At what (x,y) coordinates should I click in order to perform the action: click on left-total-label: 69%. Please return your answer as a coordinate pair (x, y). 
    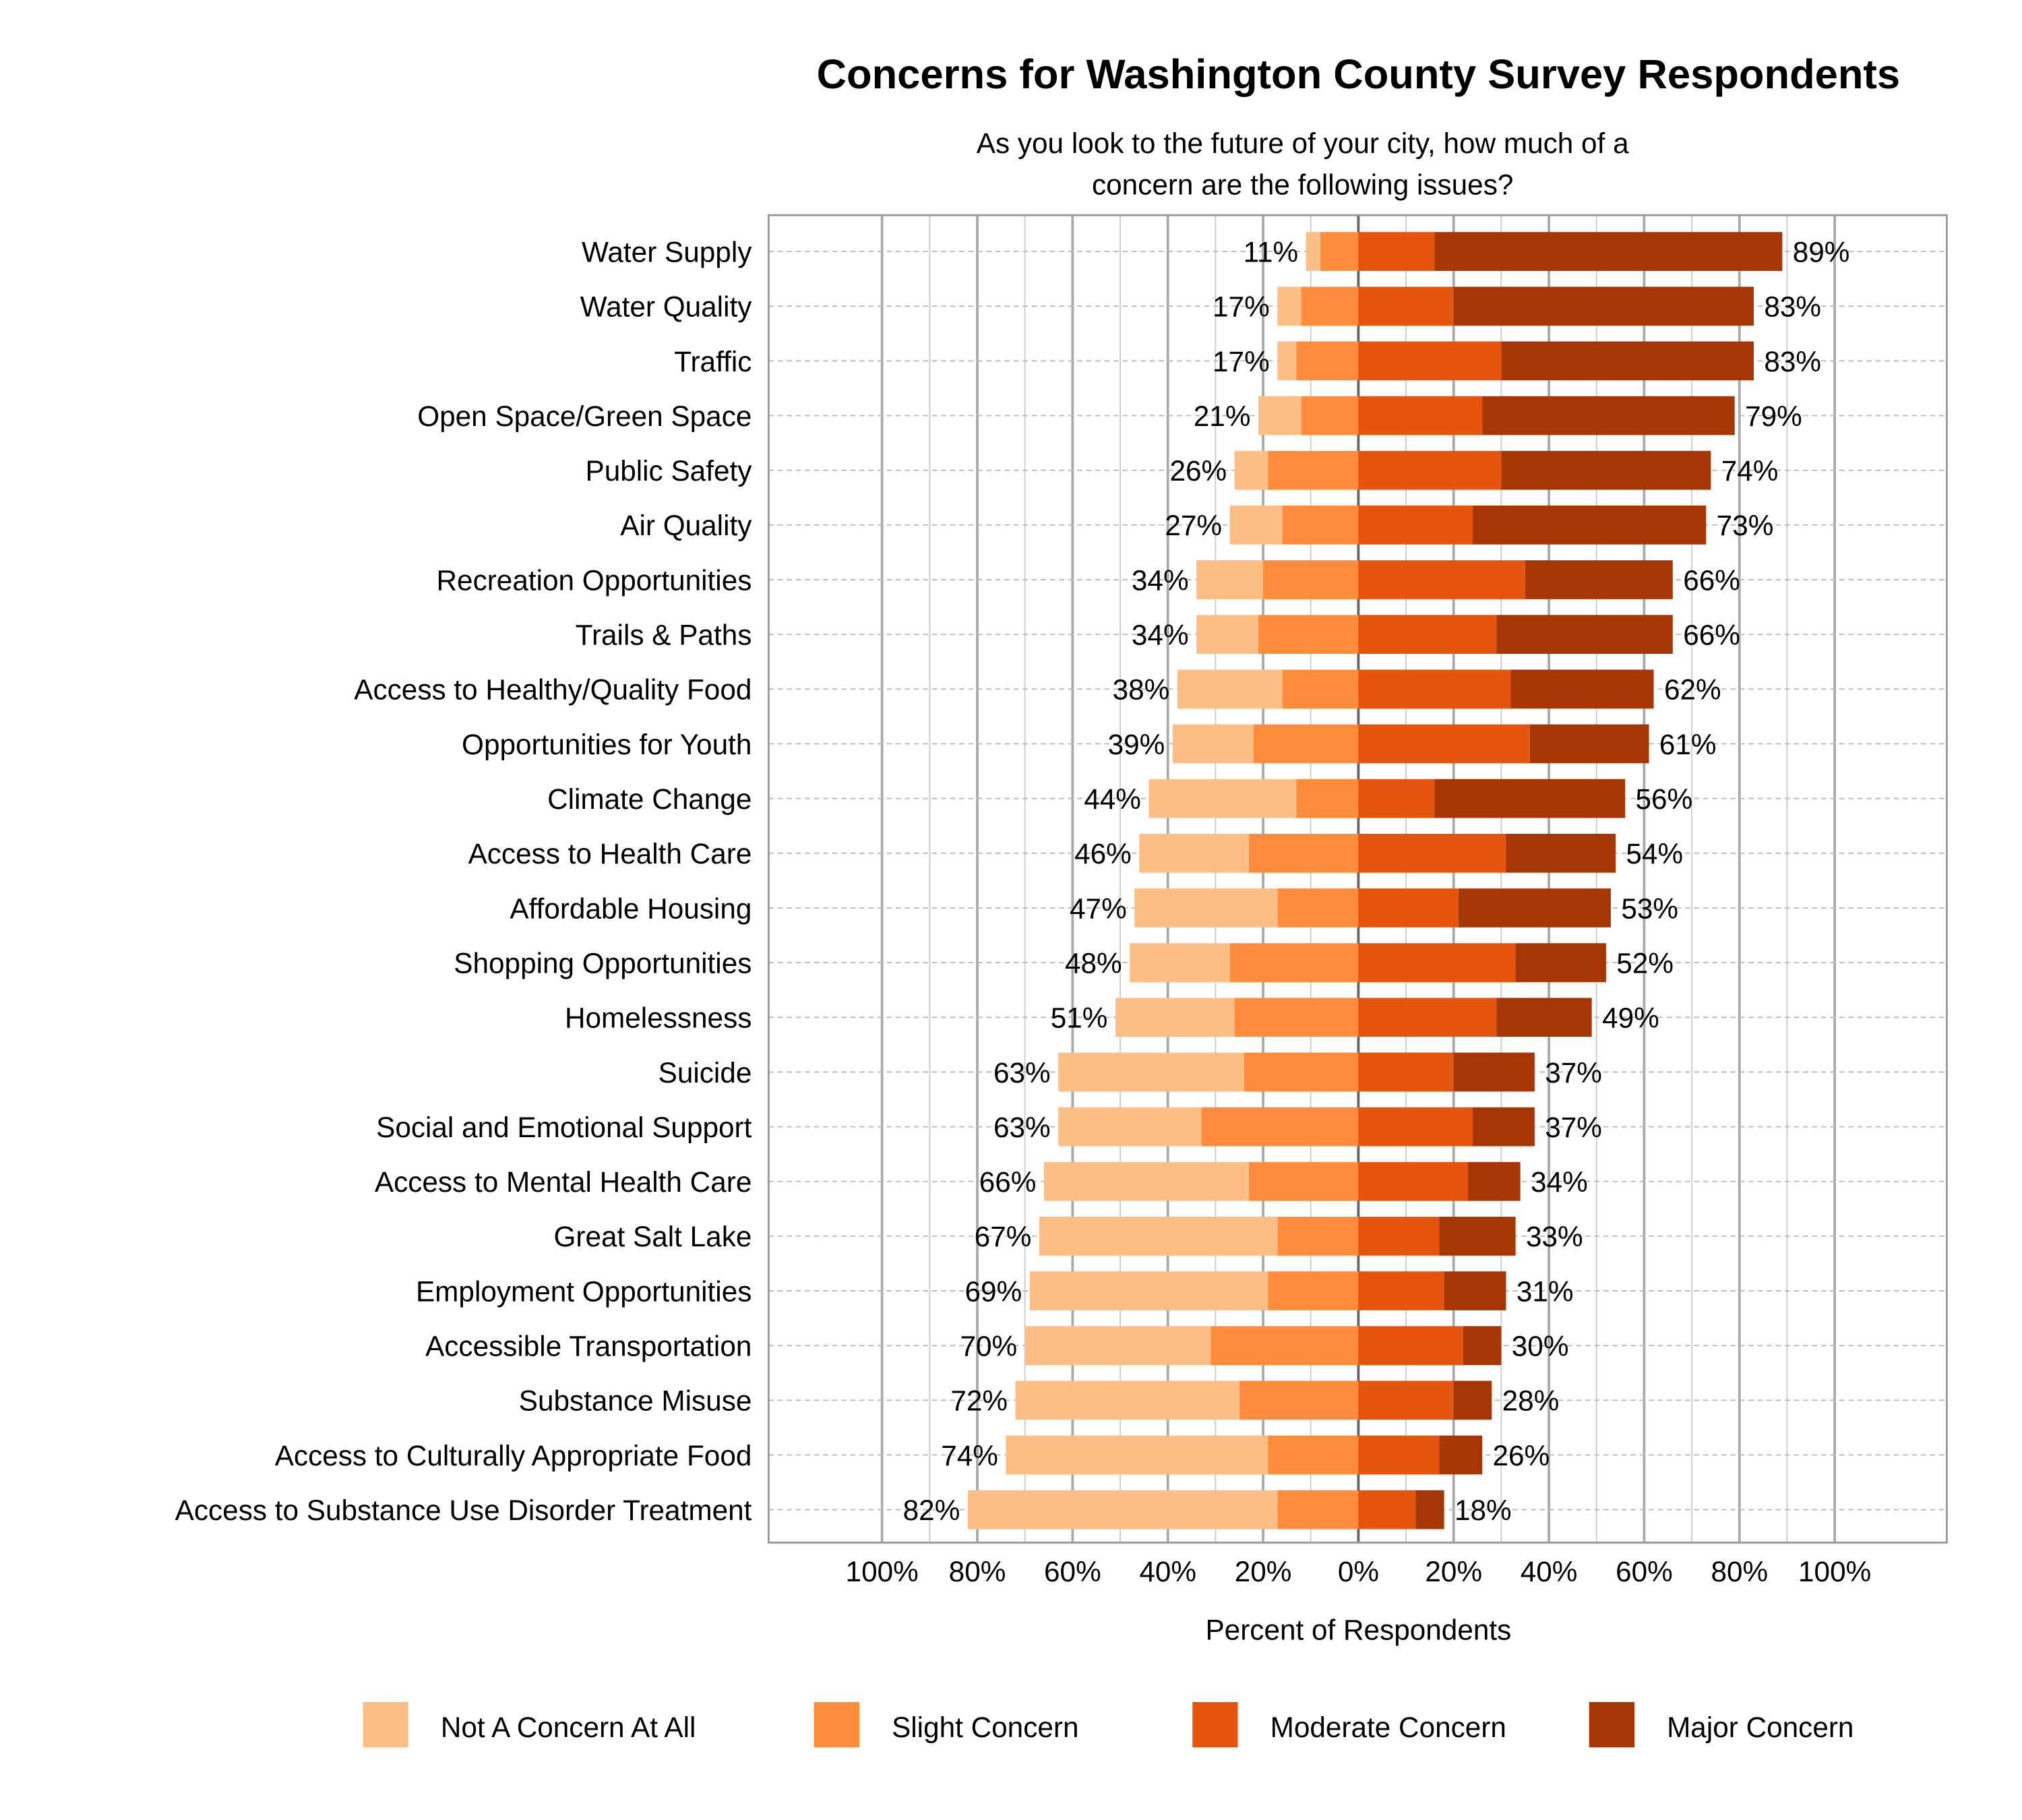
    Looking at the image, I should click on (994, 1291).